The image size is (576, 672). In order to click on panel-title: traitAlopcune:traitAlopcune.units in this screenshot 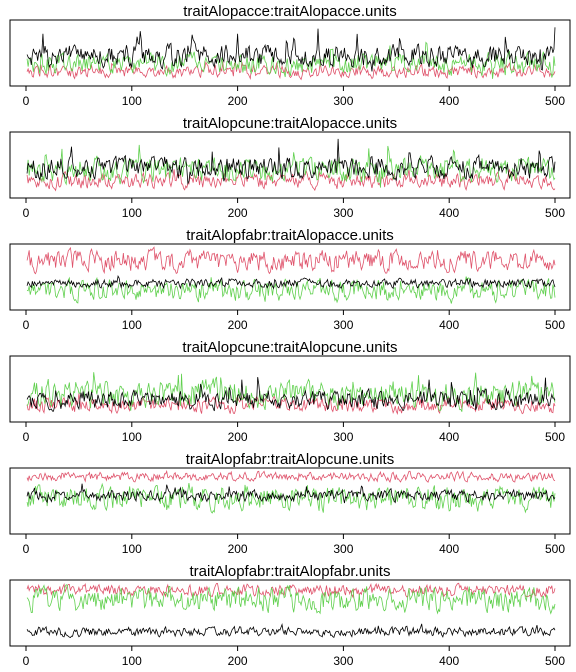, I will do `click(289, 347)`.